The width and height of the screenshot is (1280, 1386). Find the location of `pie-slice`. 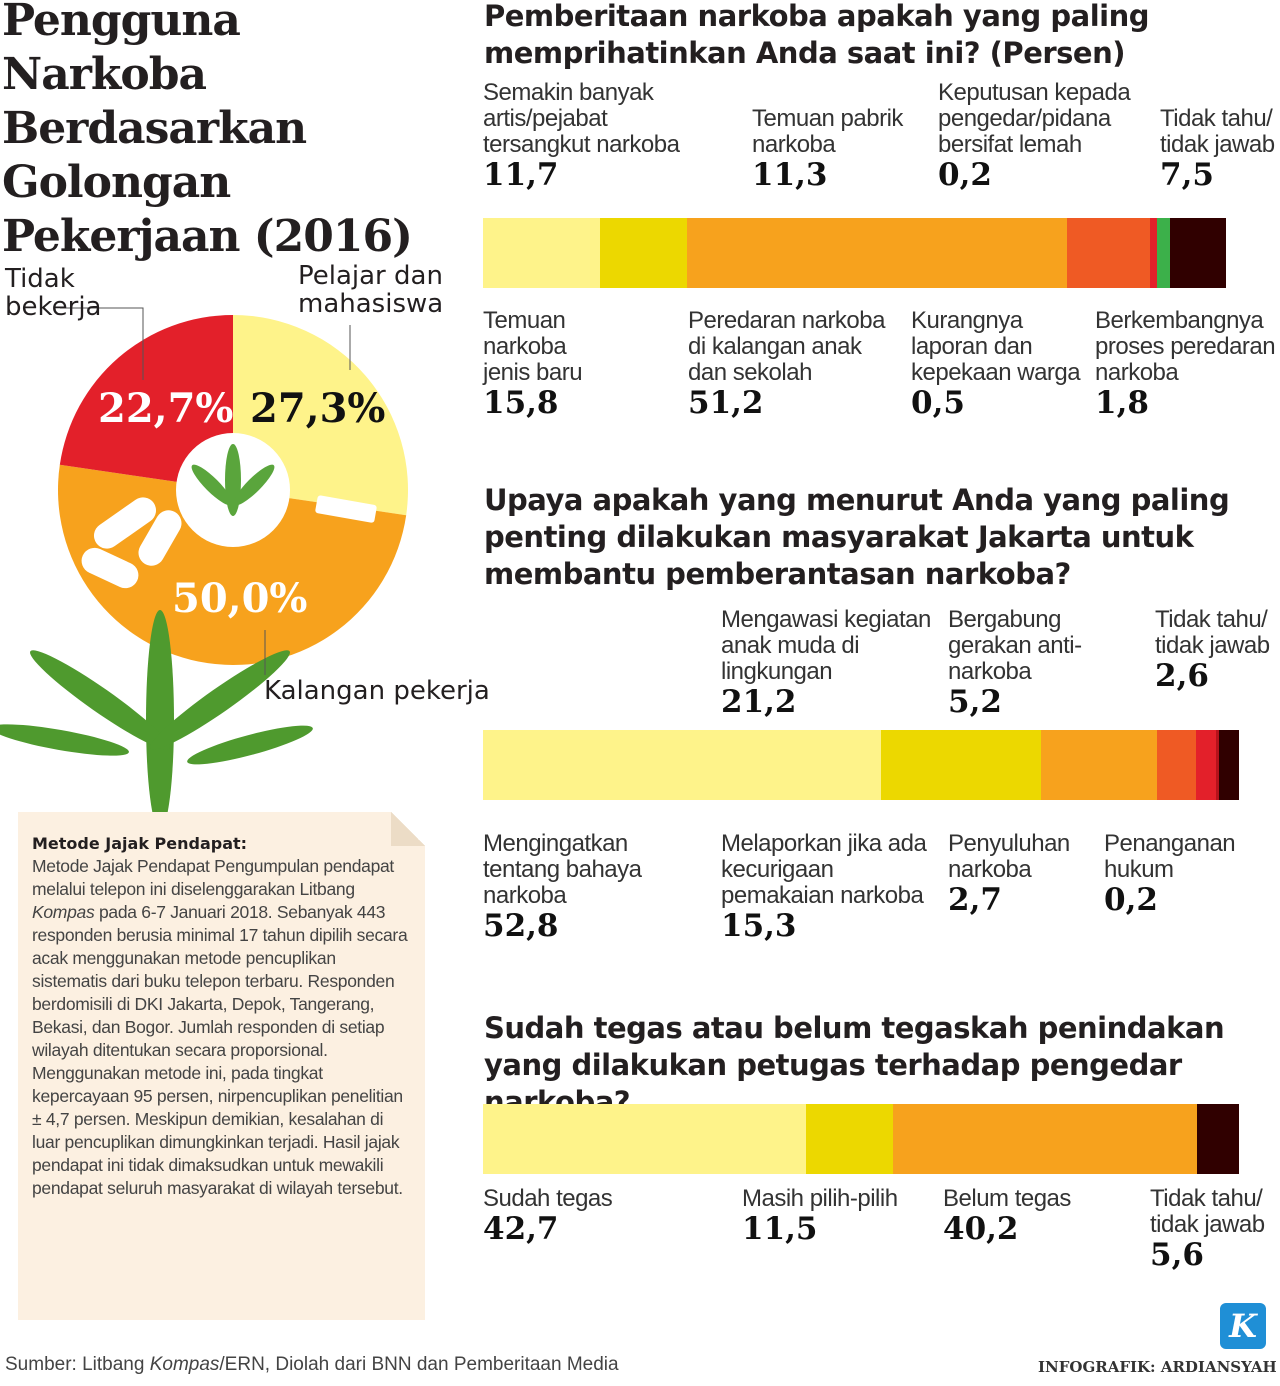

pie-slice is located at coordinates (146, 402).